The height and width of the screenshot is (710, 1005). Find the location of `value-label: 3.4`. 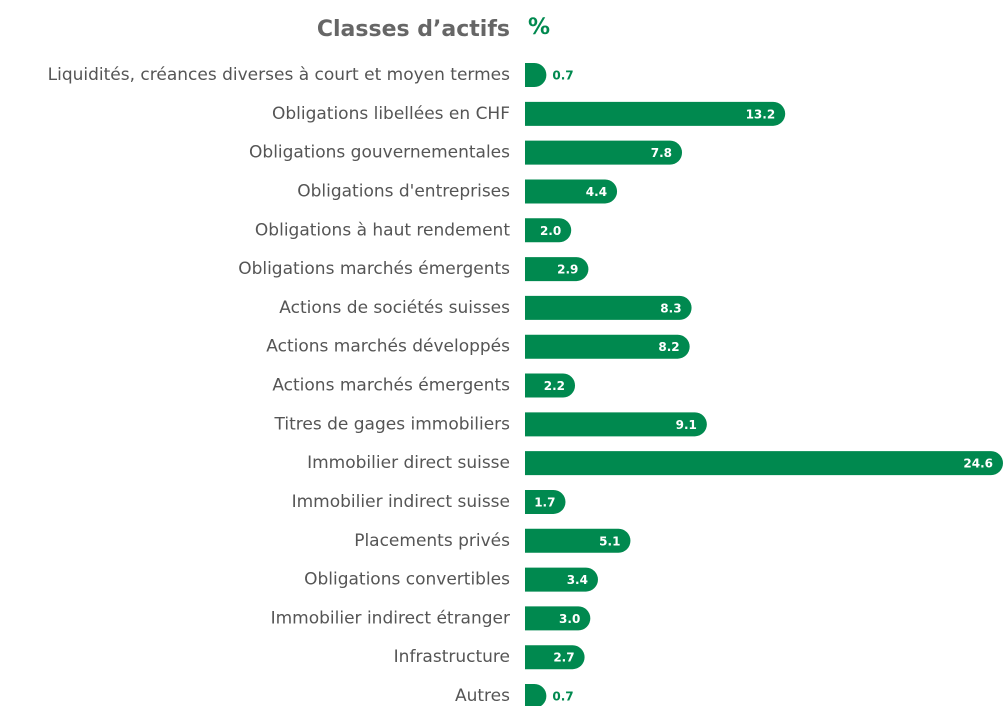

value-label: 3.4 is located at coordinates (577, 580).